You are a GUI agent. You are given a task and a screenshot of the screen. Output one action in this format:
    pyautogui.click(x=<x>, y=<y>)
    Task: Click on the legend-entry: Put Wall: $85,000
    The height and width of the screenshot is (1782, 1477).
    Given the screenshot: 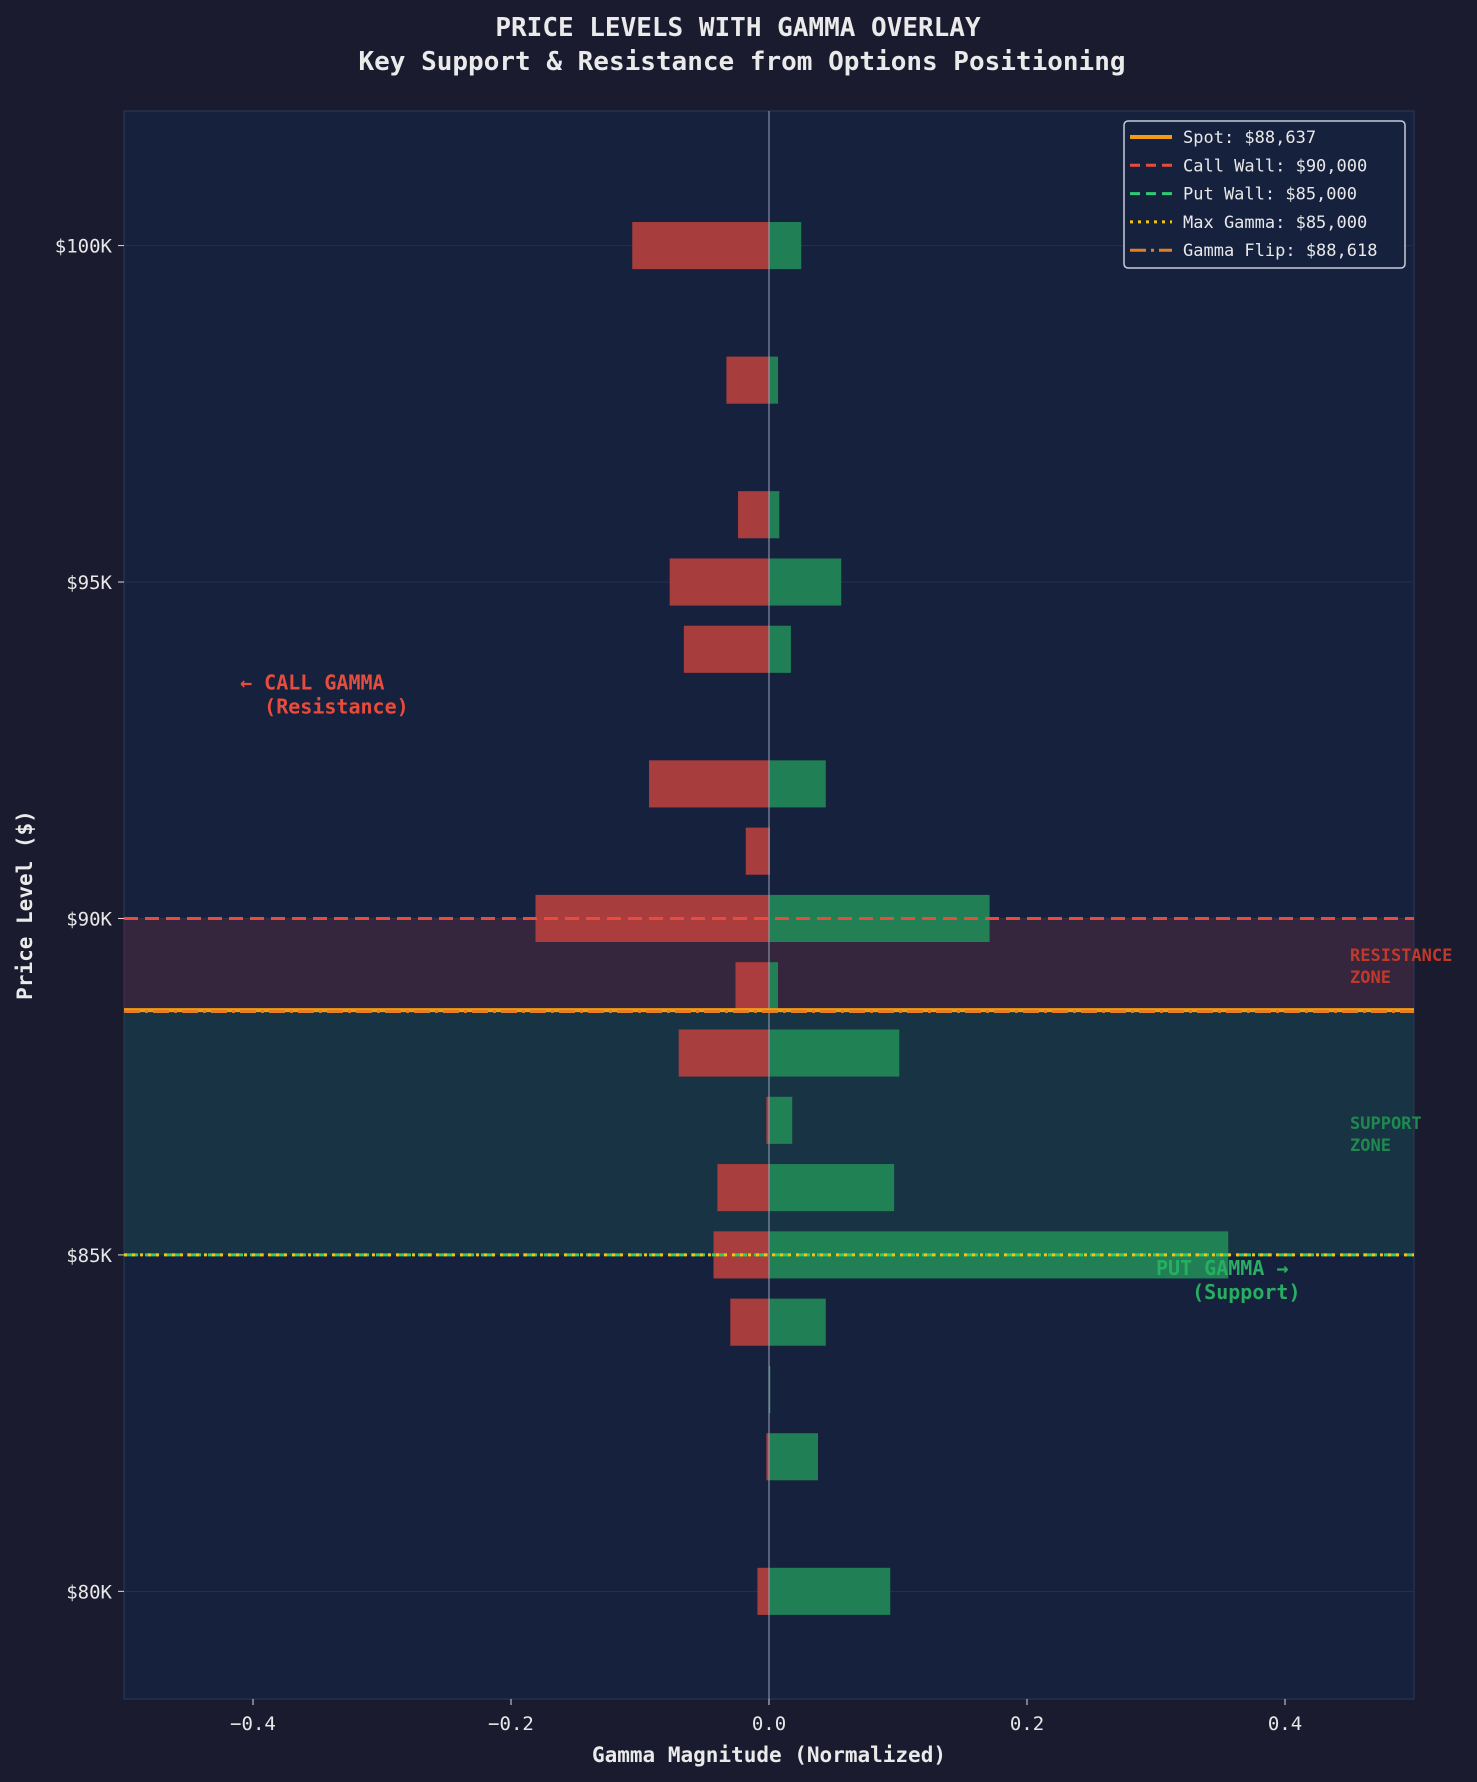 What is the action you would take?
    pyautogui.click(x=1270, y=195)
    